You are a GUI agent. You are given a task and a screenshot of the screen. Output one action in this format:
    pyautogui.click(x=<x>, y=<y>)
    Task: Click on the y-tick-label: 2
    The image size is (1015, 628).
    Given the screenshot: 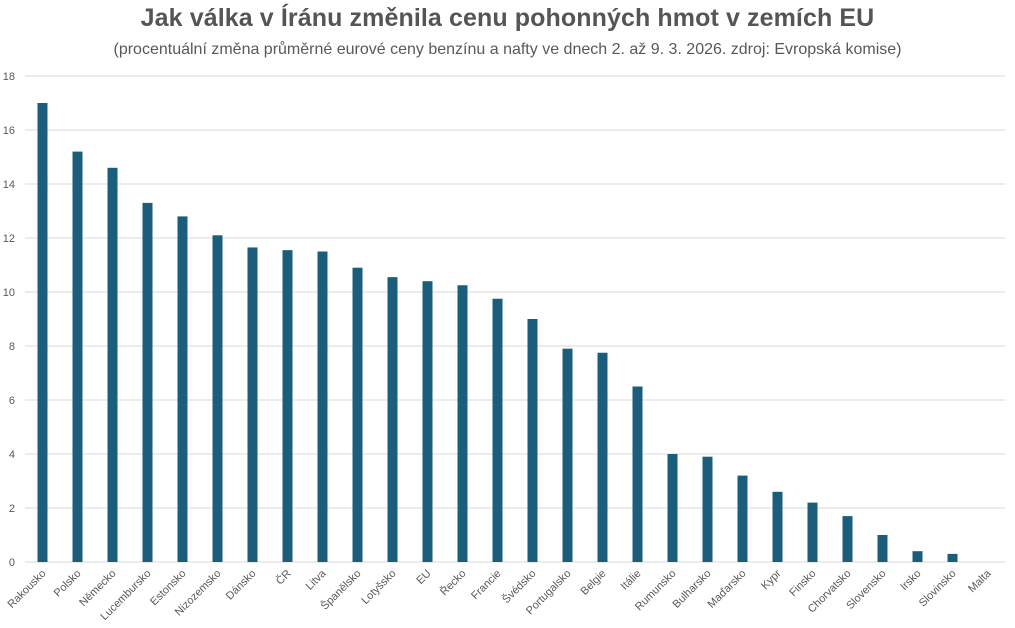 What is the action you would take?
    pyautogui.click(x=12, y=509)
    